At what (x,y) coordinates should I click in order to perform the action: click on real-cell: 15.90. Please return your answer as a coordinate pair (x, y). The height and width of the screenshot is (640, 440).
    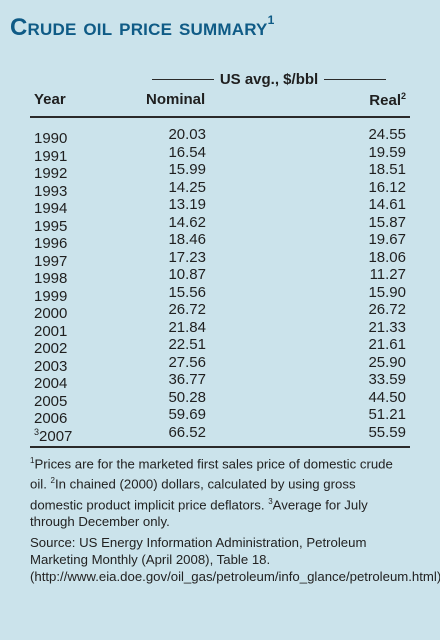
    Looking at the image, I should click on (387, 292).